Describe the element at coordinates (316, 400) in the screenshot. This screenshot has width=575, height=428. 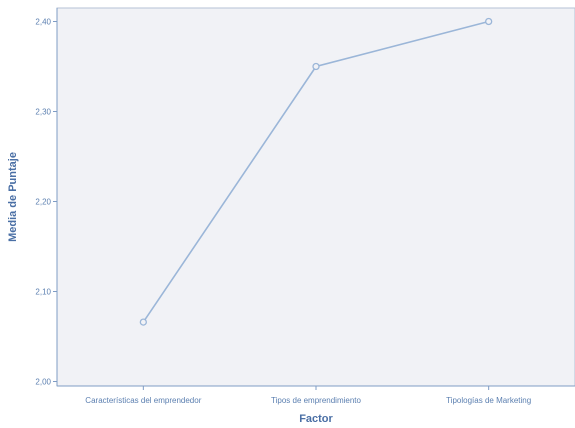
I see `x-tick-label: Tipos de emprendimiento` at that location.